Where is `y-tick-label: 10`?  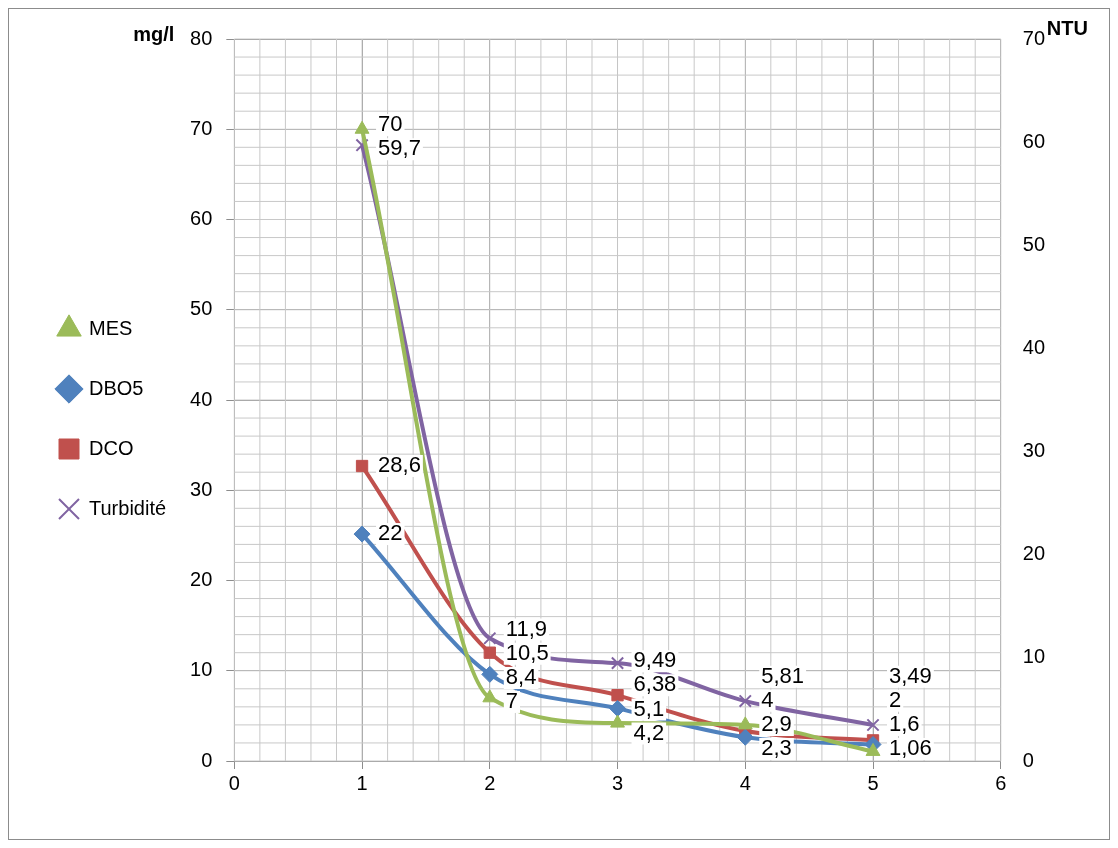
y-tick-label: 10 is located at coordinates (201, 669).